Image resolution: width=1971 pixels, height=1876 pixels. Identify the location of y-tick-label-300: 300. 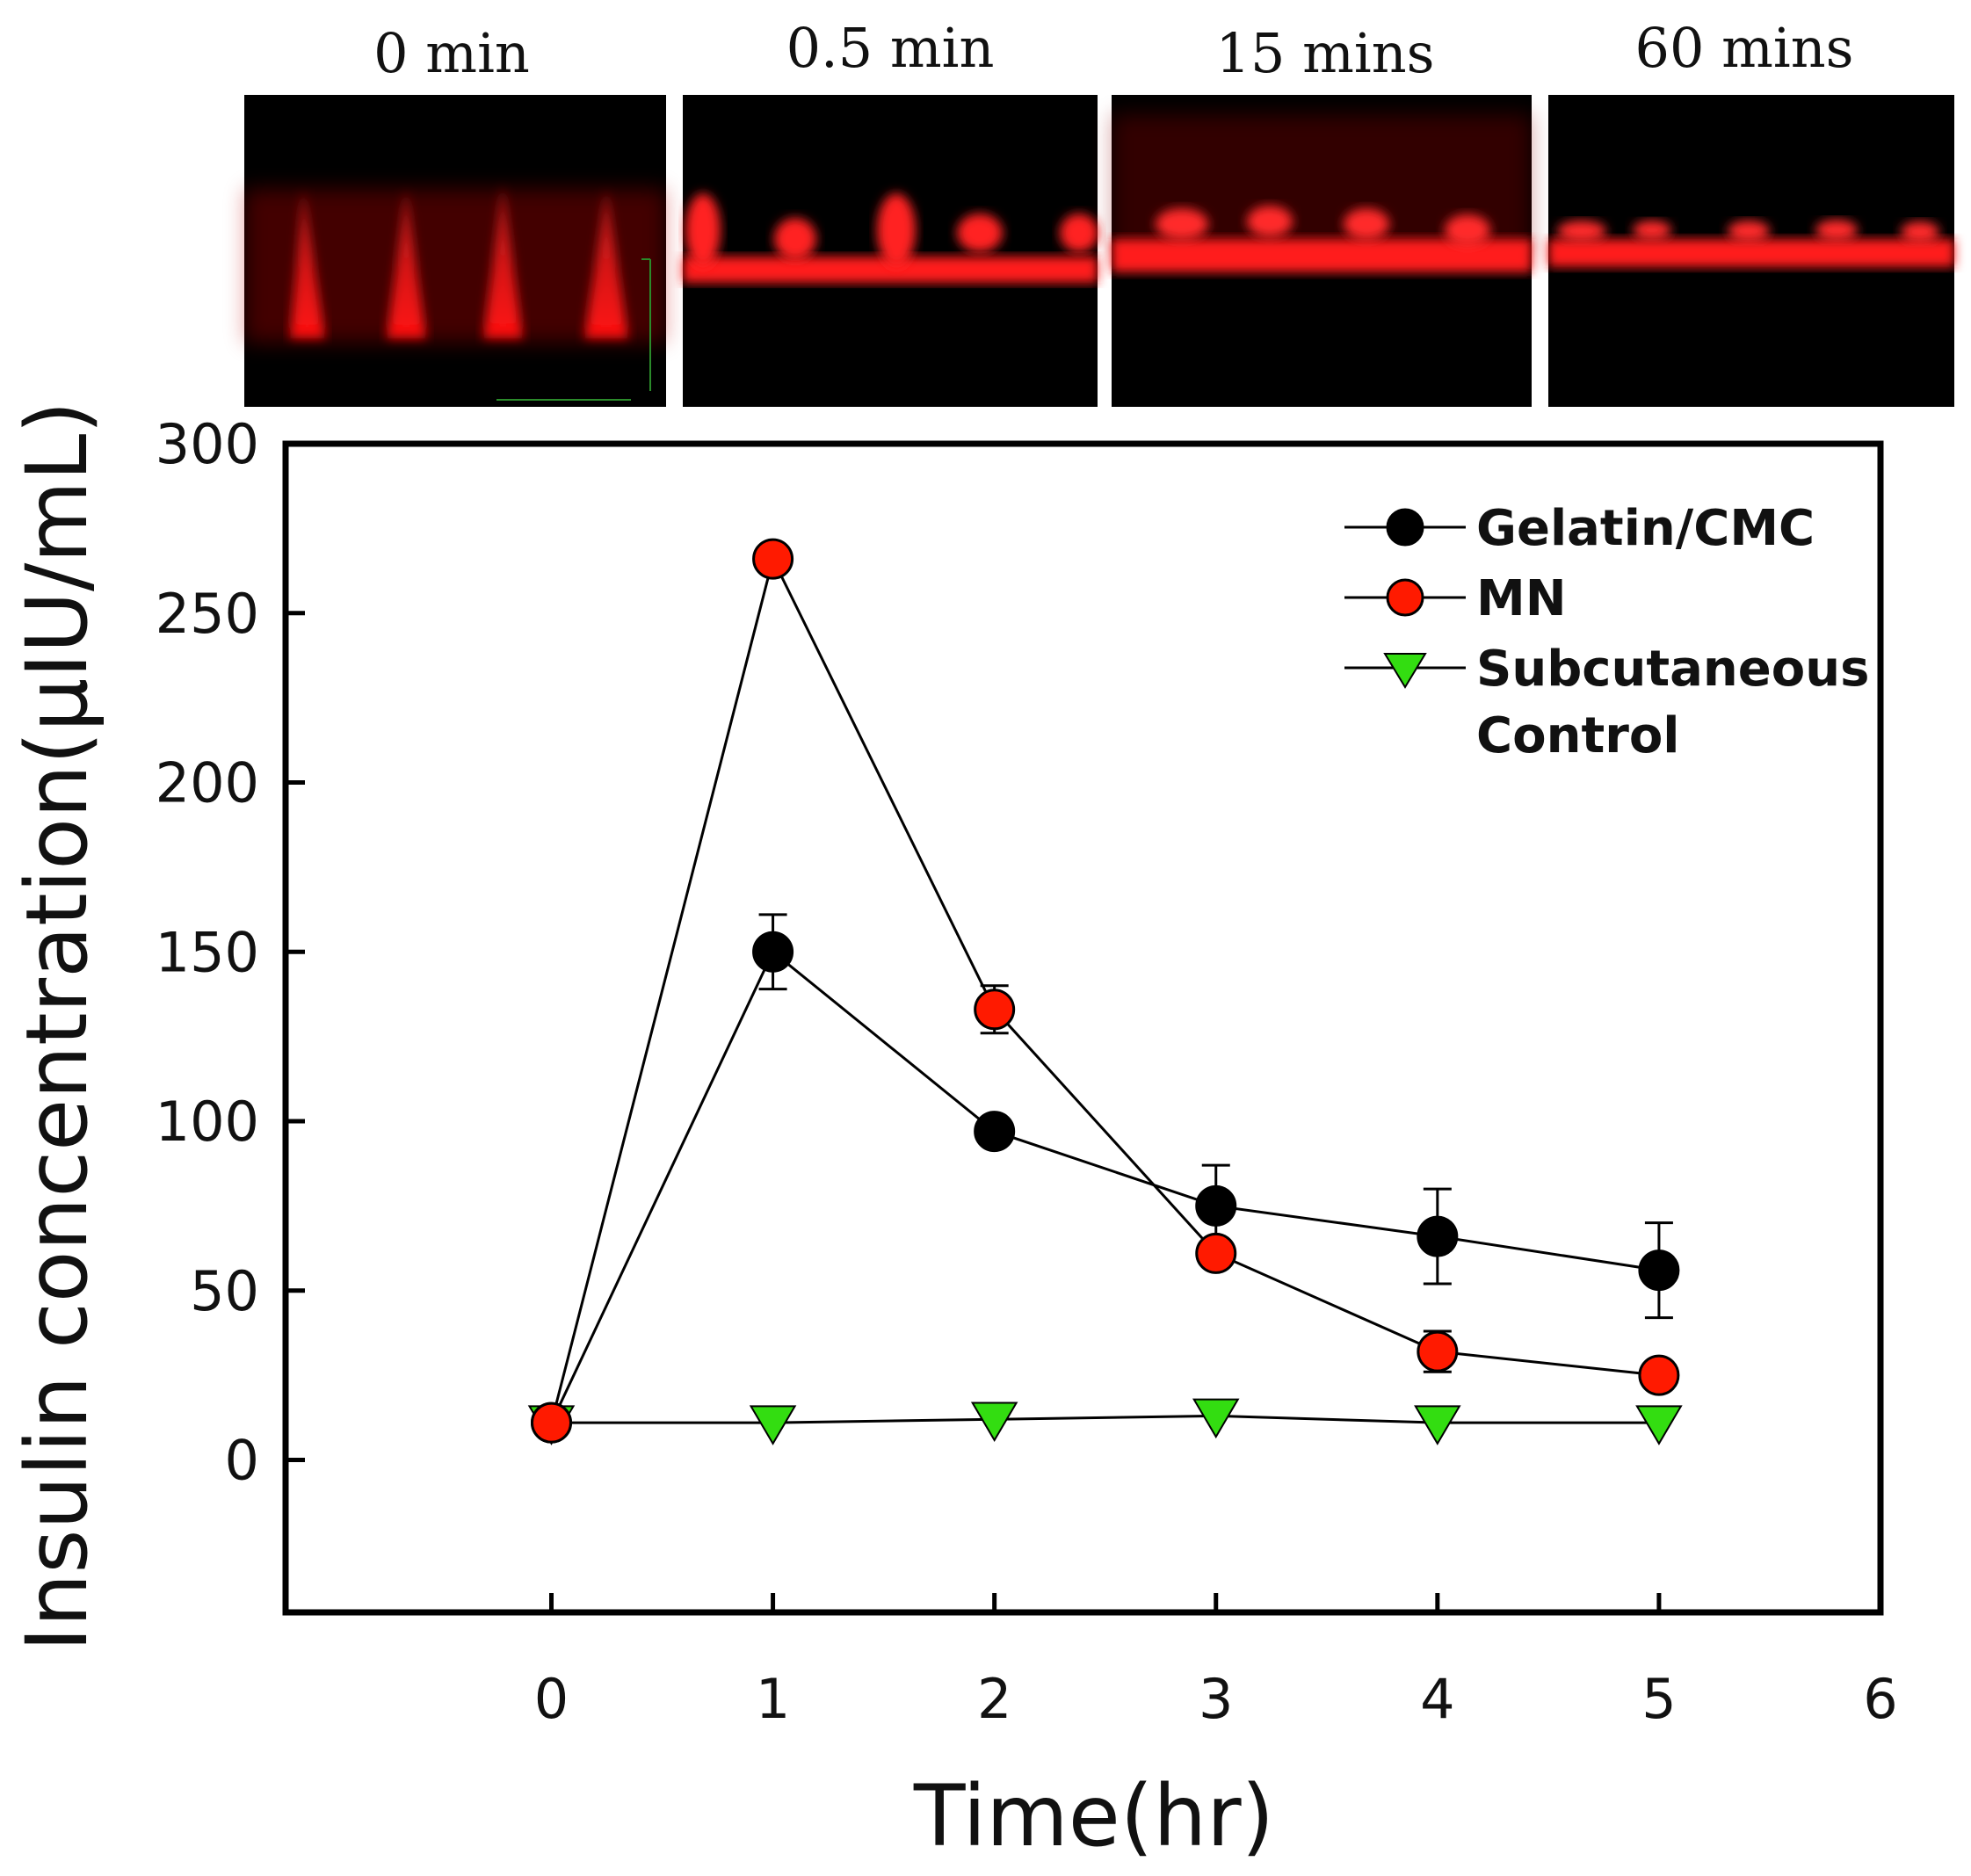
(207, 444).